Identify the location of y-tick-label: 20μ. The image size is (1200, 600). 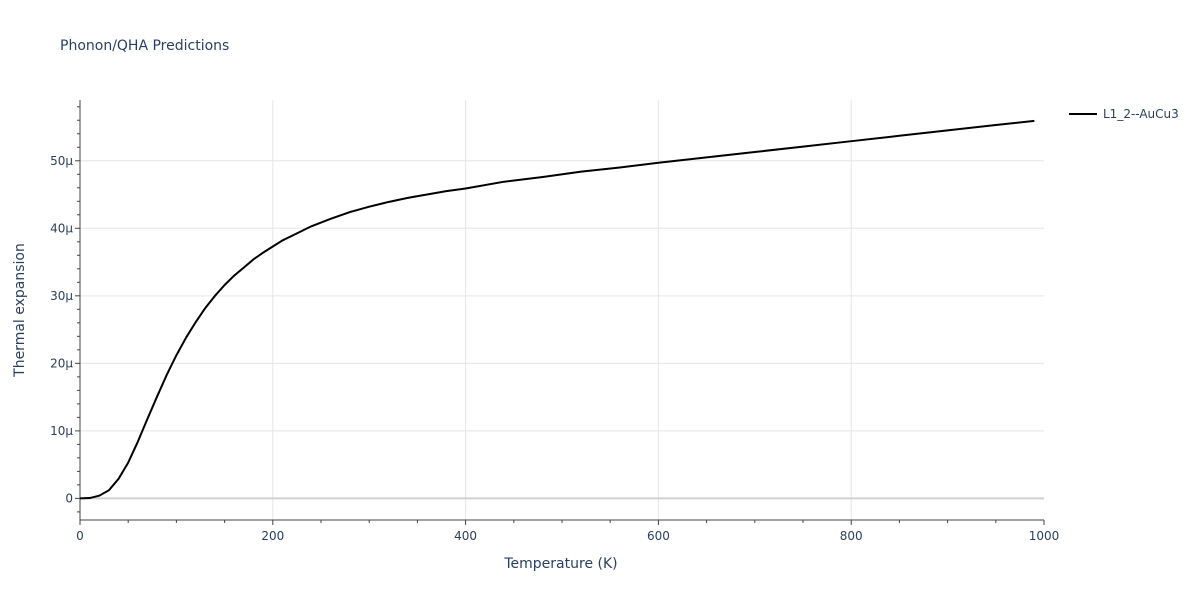
(61, 363).